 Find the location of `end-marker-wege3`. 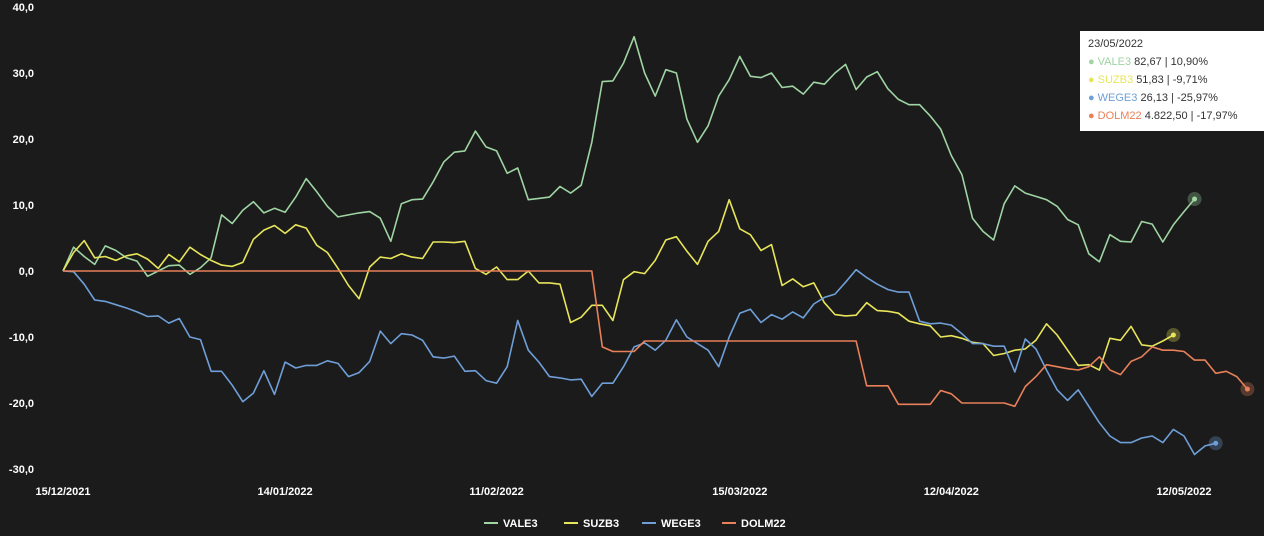

end-marker-wege3 is located at coordinates (1216, 443).